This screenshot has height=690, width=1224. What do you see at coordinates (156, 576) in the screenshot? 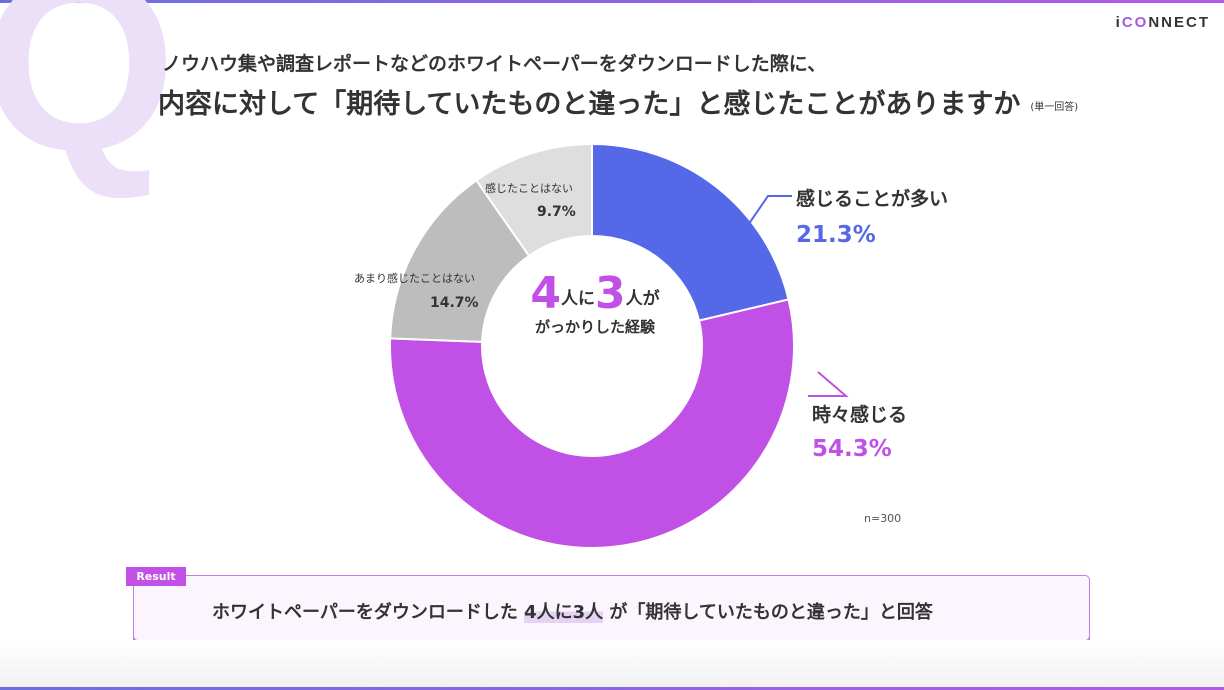
I see `result-tag: Result` at bounding box center [156, 576].